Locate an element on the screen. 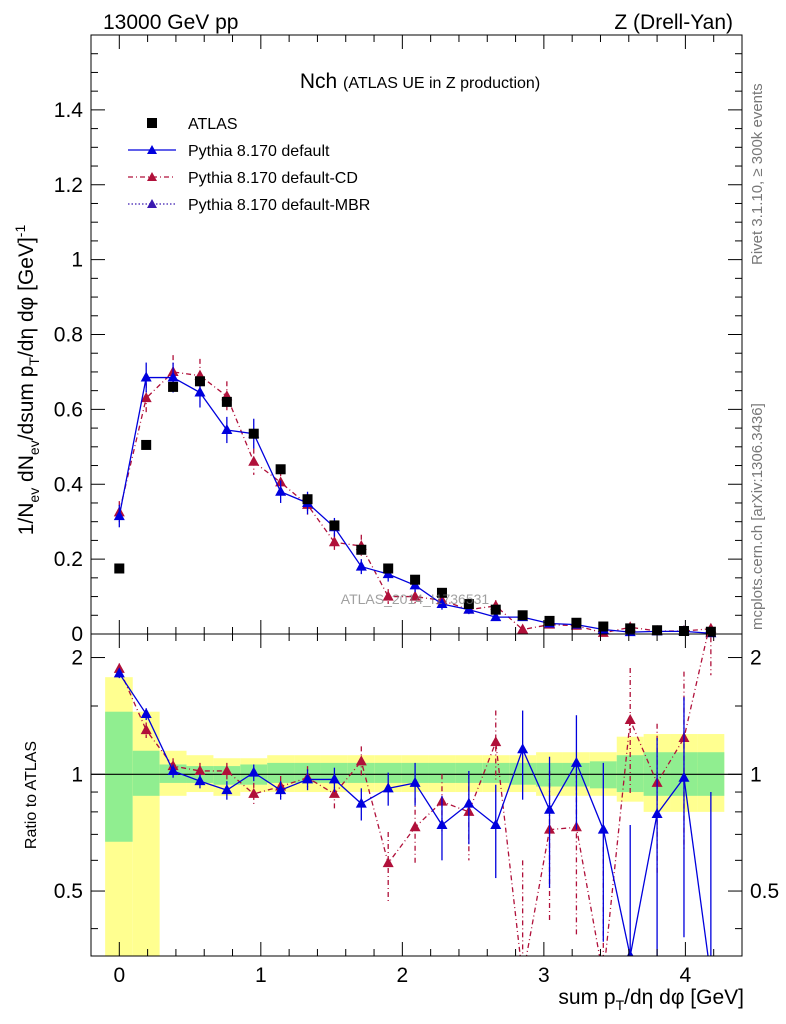 Image resolution: width=786 pixels, height=1024 pixels. ylabel-sub-c: T is located at coordinates (34, 361).